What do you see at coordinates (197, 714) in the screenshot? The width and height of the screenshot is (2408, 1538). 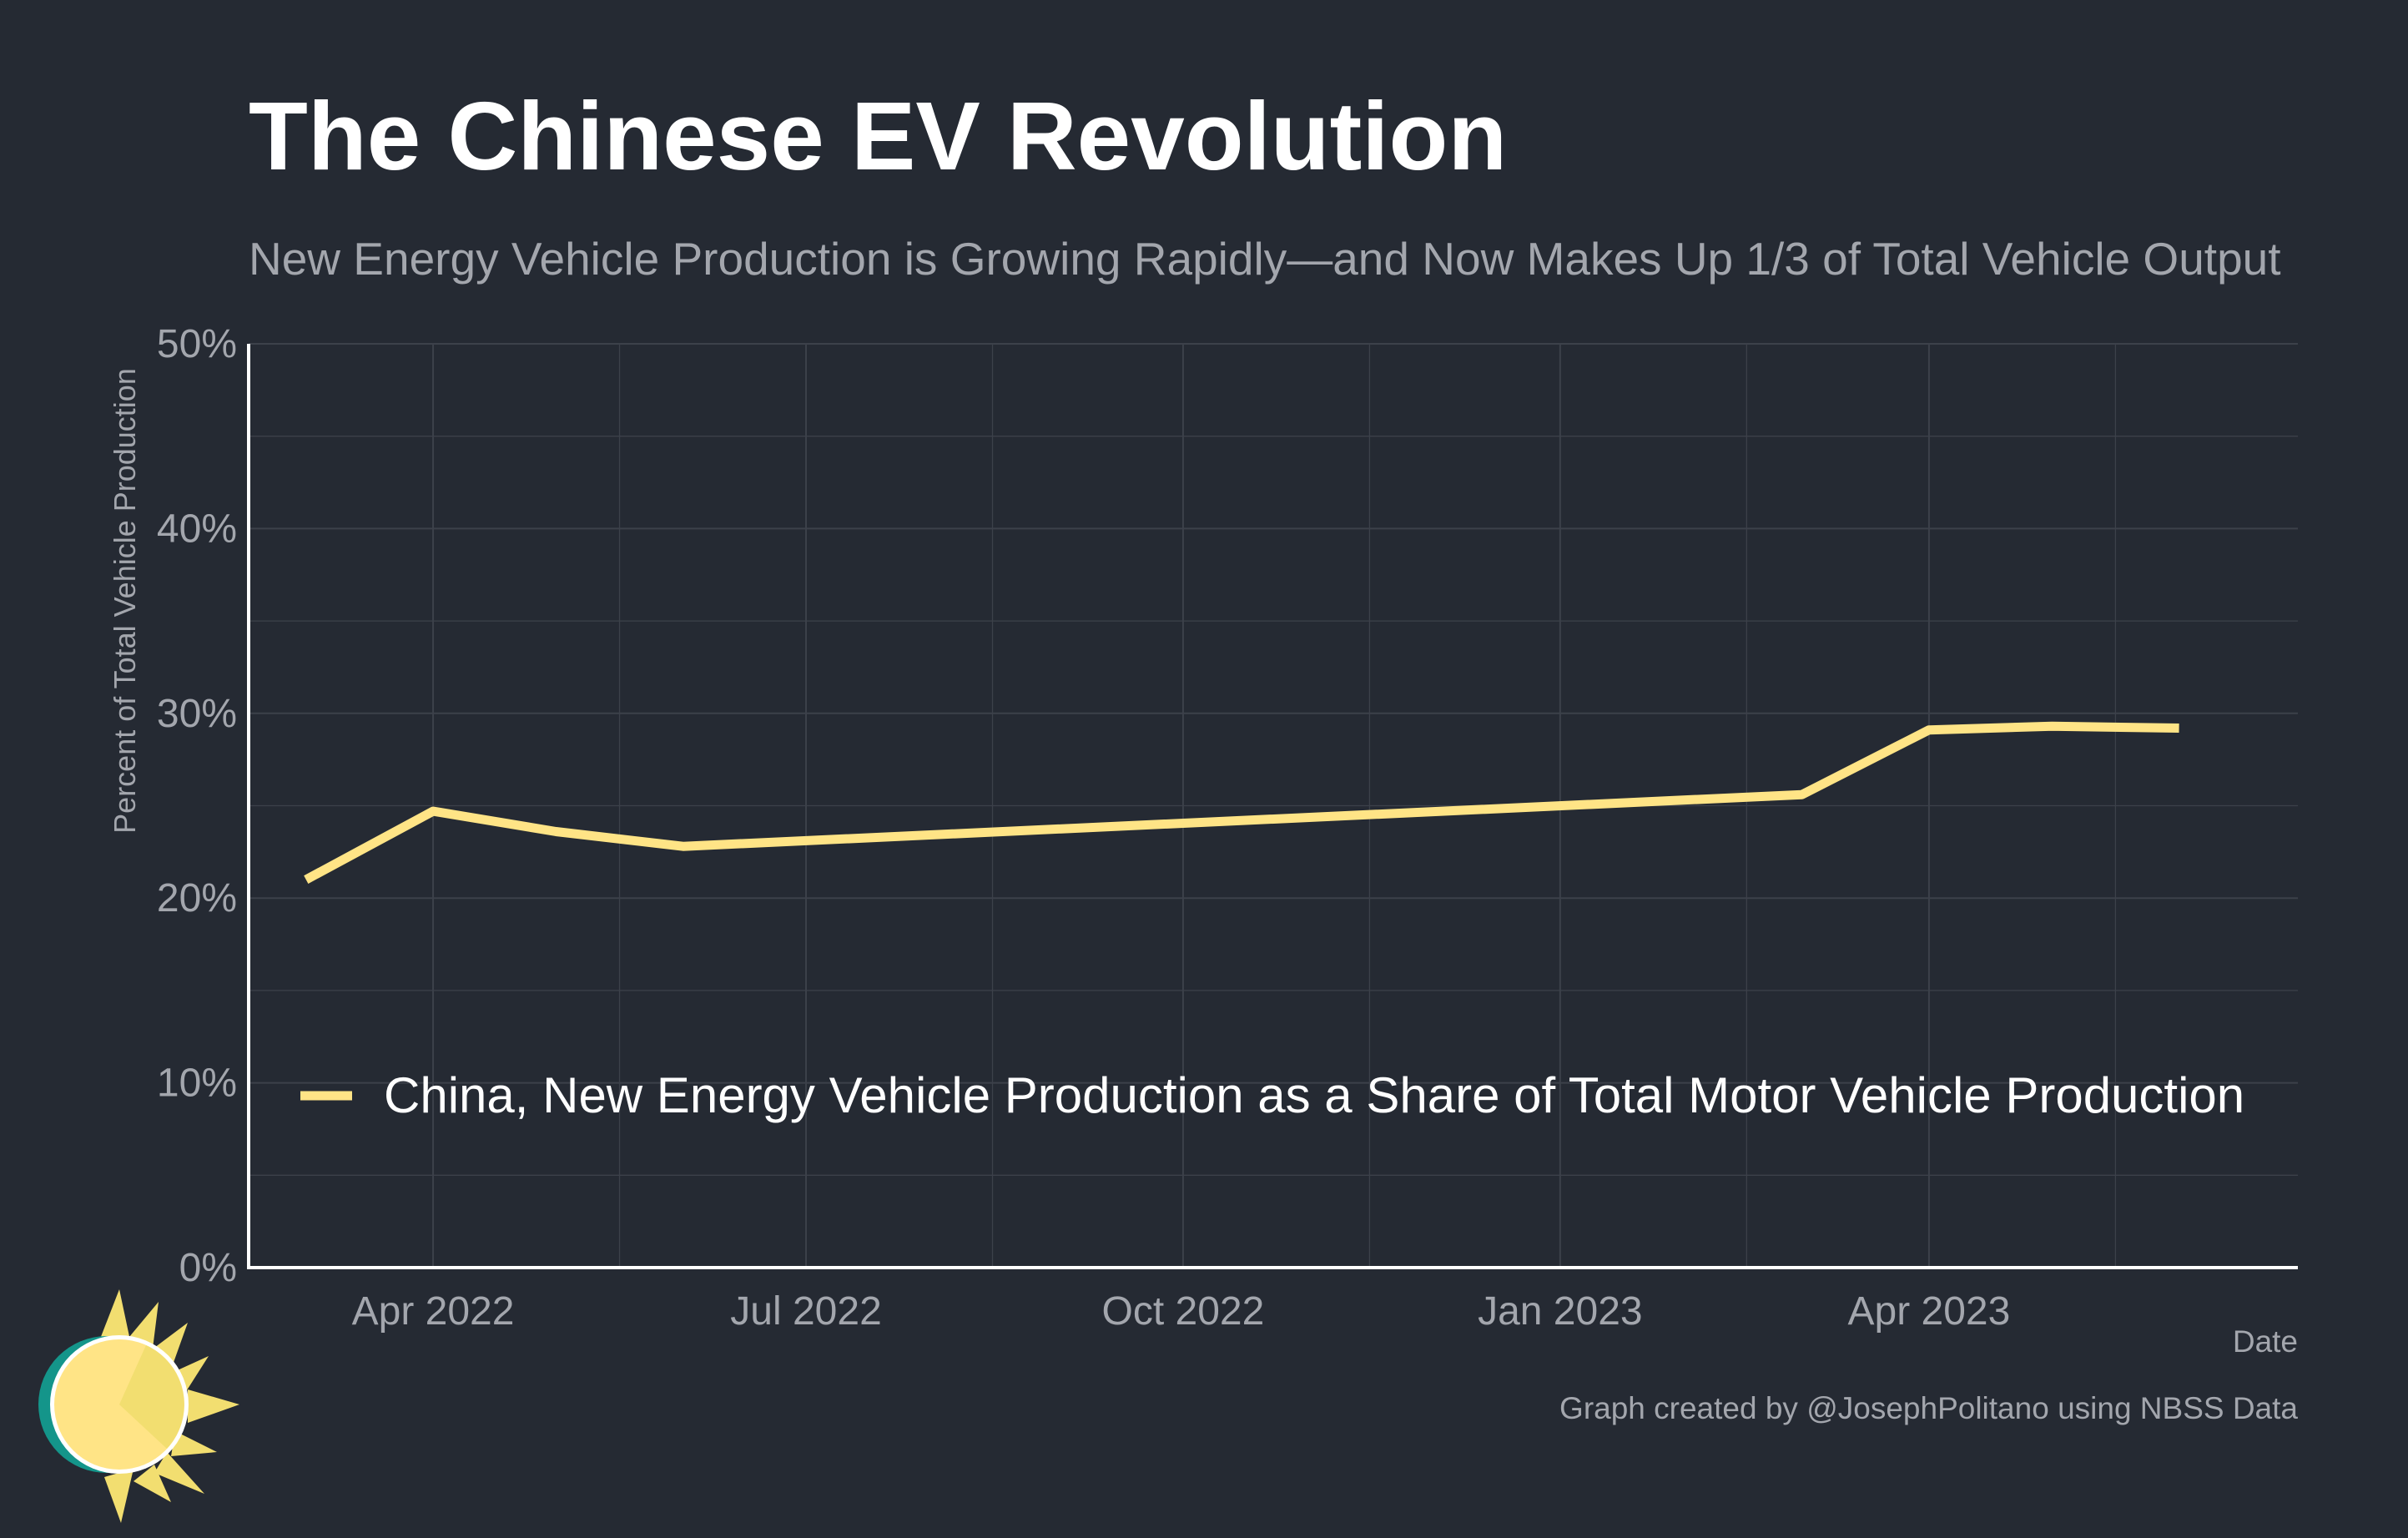 I see `y-tick-label: 30%` at bounding box center [197, 714].